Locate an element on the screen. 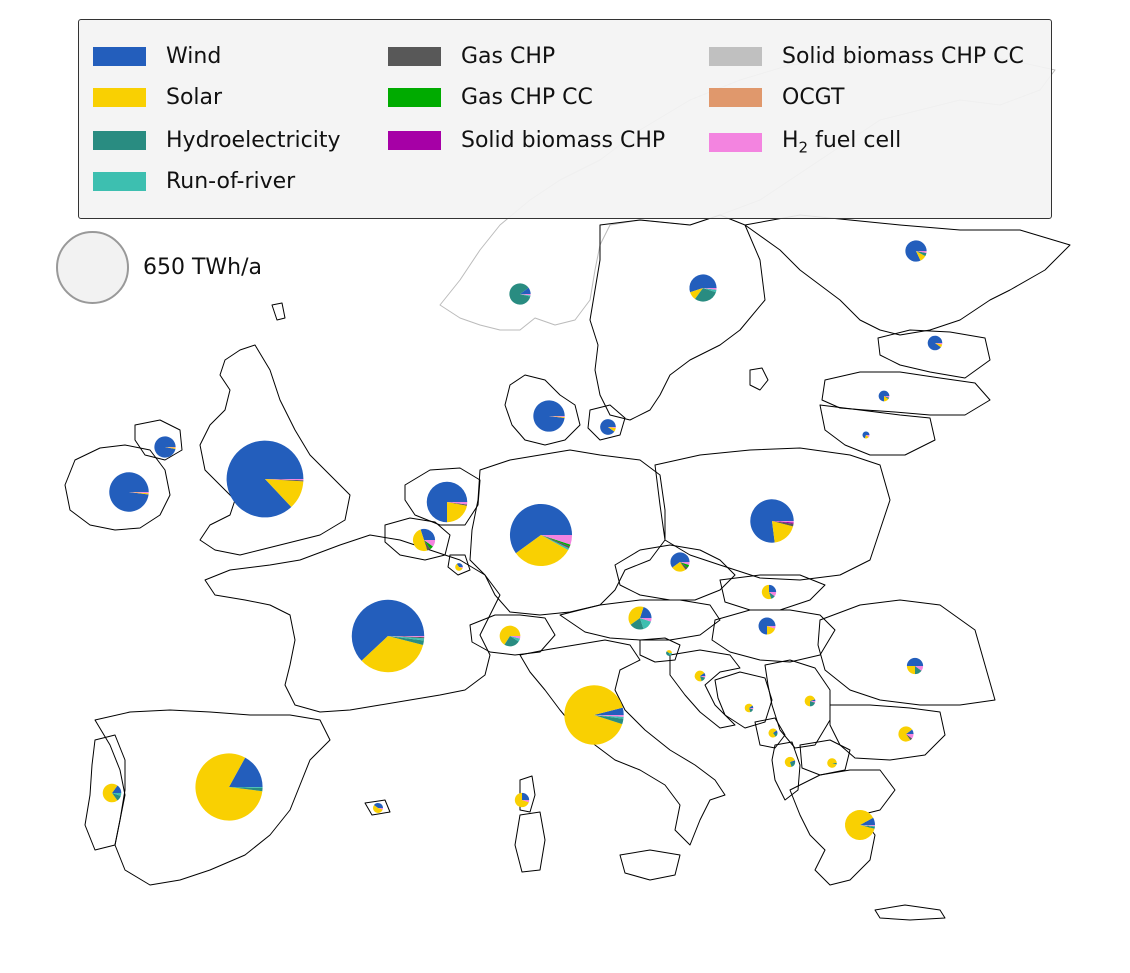  pie-slice-be-solar is located at coordinates (420, 540).